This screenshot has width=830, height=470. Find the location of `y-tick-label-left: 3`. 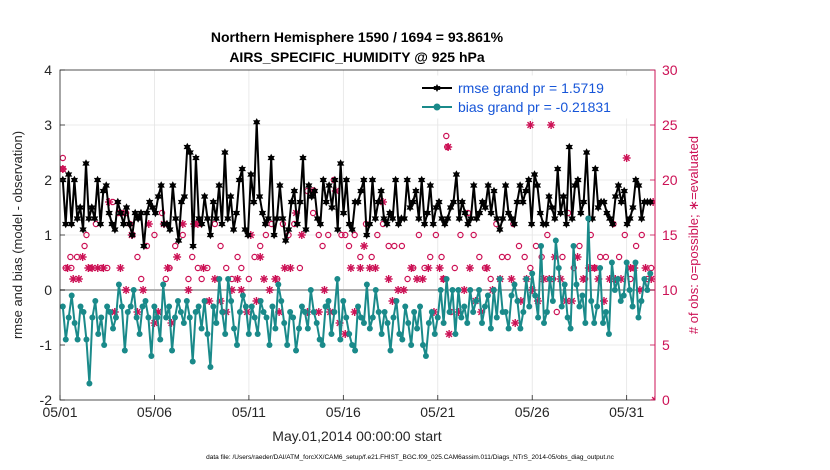

y-tick-label-left: 3 is located at coordinates (48, 125).